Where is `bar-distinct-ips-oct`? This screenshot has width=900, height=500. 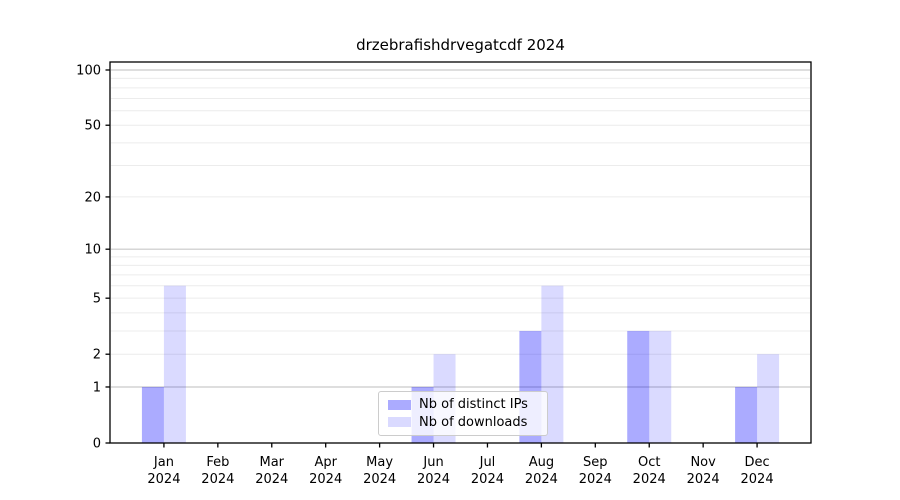 bar-distinct-ips-oct is located at coordinates (638, 386).